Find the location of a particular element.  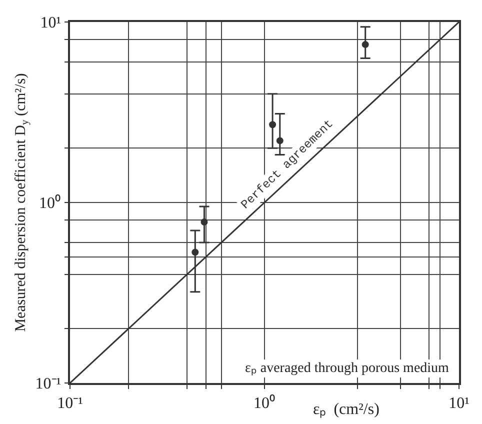

annotation: εₚ averaged through porous medium is located at coordinates (347, 368).